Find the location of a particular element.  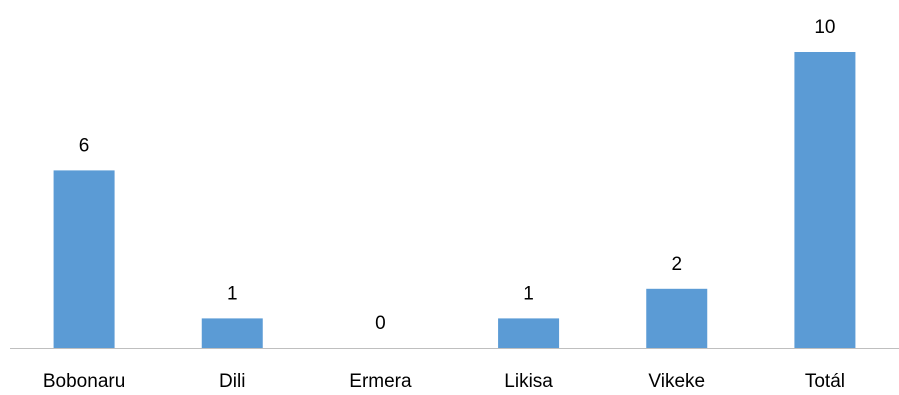

data-label-totál: 10 is located at coordinates (824, 27).